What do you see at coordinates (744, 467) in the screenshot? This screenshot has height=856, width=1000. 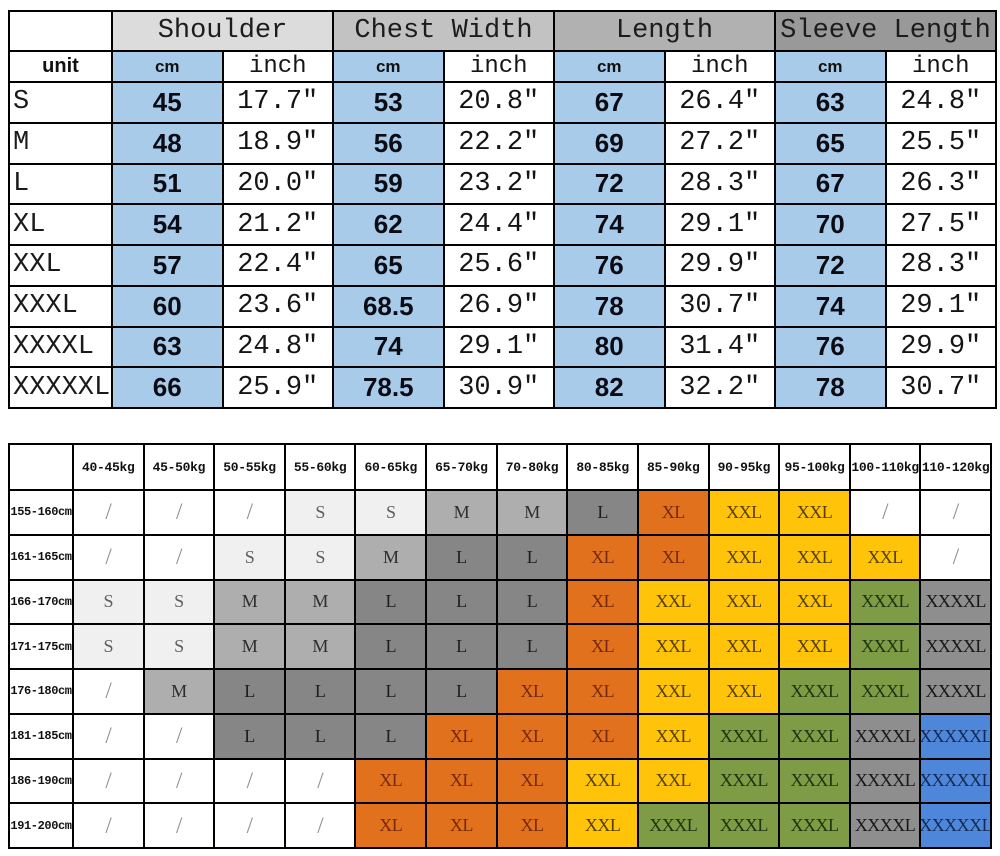 I see `weight-header-cell: 90-95kg` at bounding box center [744, 467].